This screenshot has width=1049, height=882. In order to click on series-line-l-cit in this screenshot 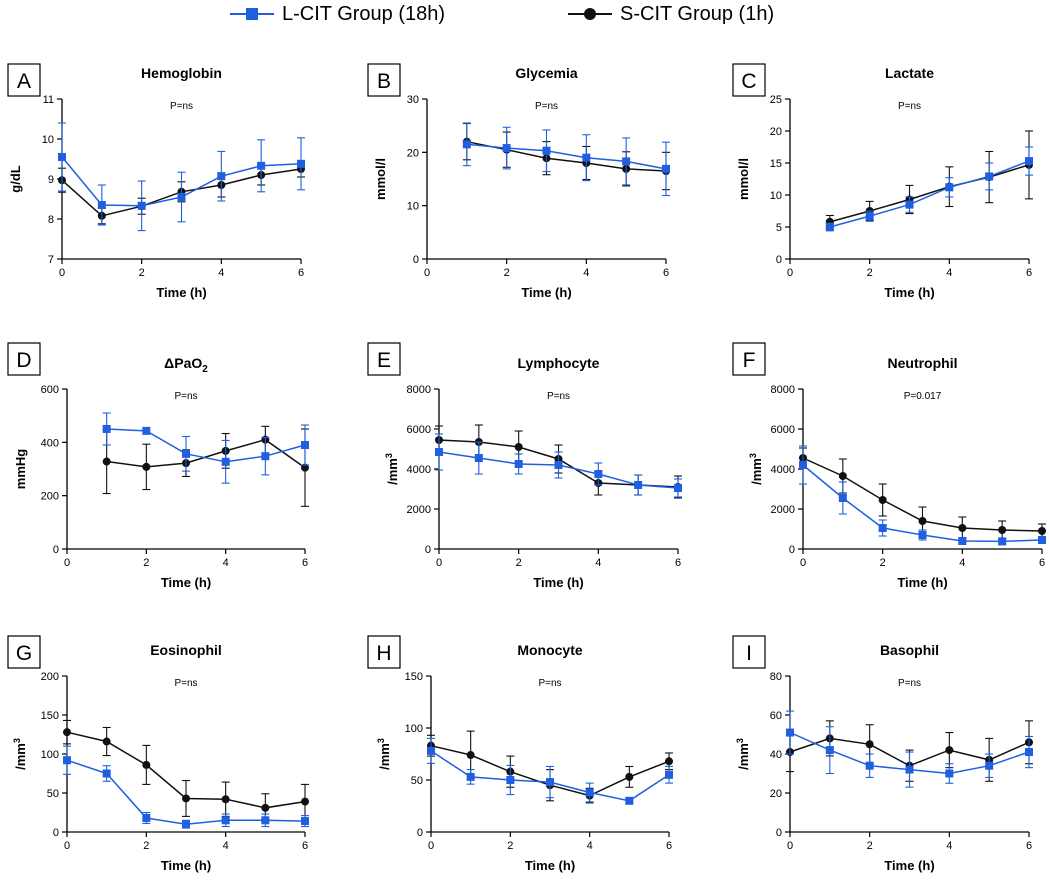, I will do `click(929, 194)`.